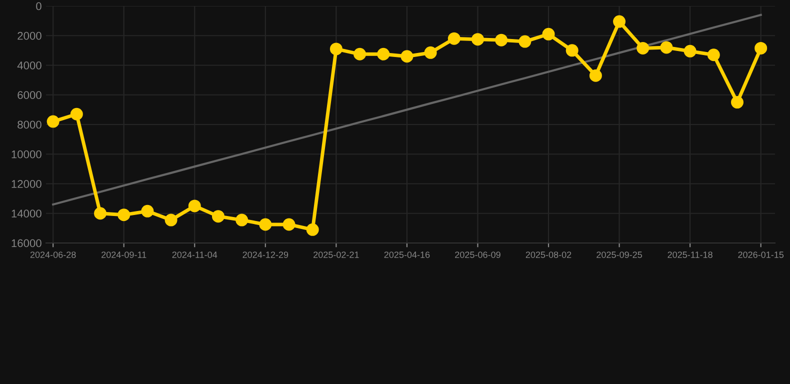 The width and height of the screenshot is (790, 384). Describe the element at coordinates (549, 255) in the screenshot. I see `x-tick-label: 2025-08-02` at that location.